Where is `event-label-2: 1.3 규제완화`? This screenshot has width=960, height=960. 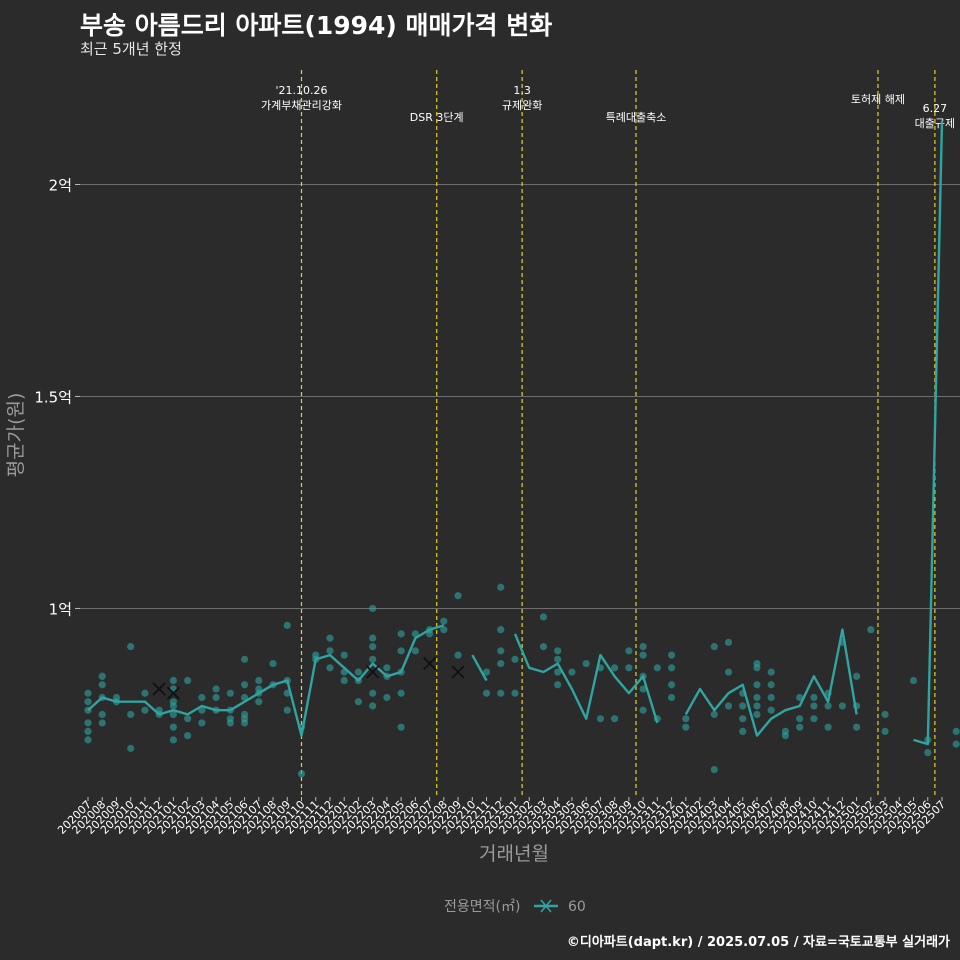
event-label-2: 1.3 규제완화 is located at coordinates (522, 98).